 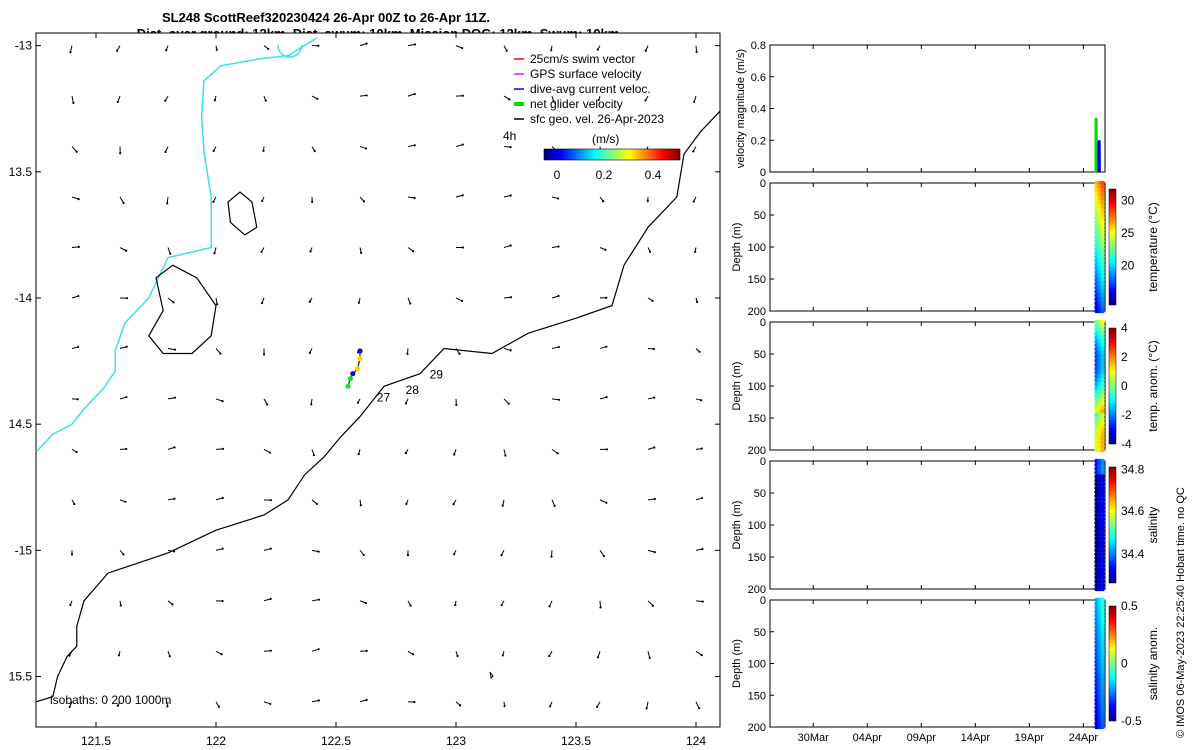 What do you see at coordinates (1124, 328) in the screenshot?
I see `colorbar-tick-label: 4` at bounding box center [1124, 328].